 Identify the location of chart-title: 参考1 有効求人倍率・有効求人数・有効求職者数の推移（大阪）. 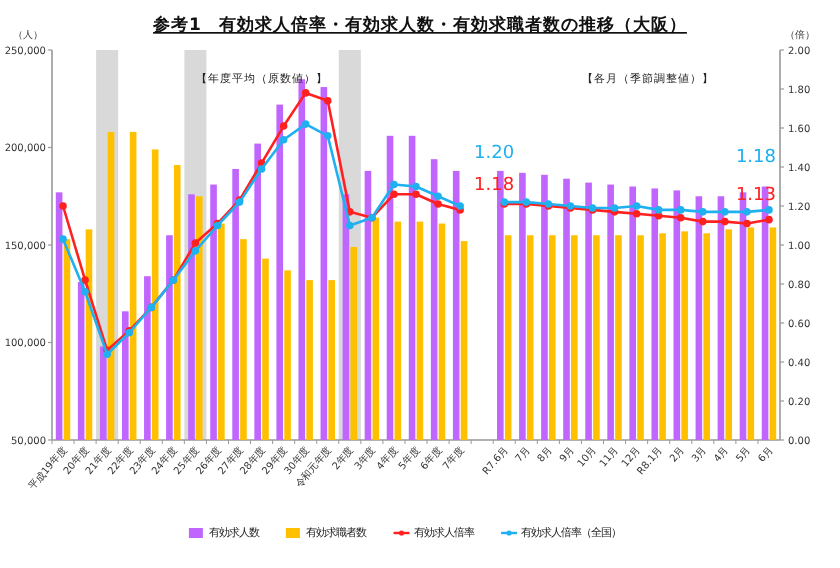
(419, 25).